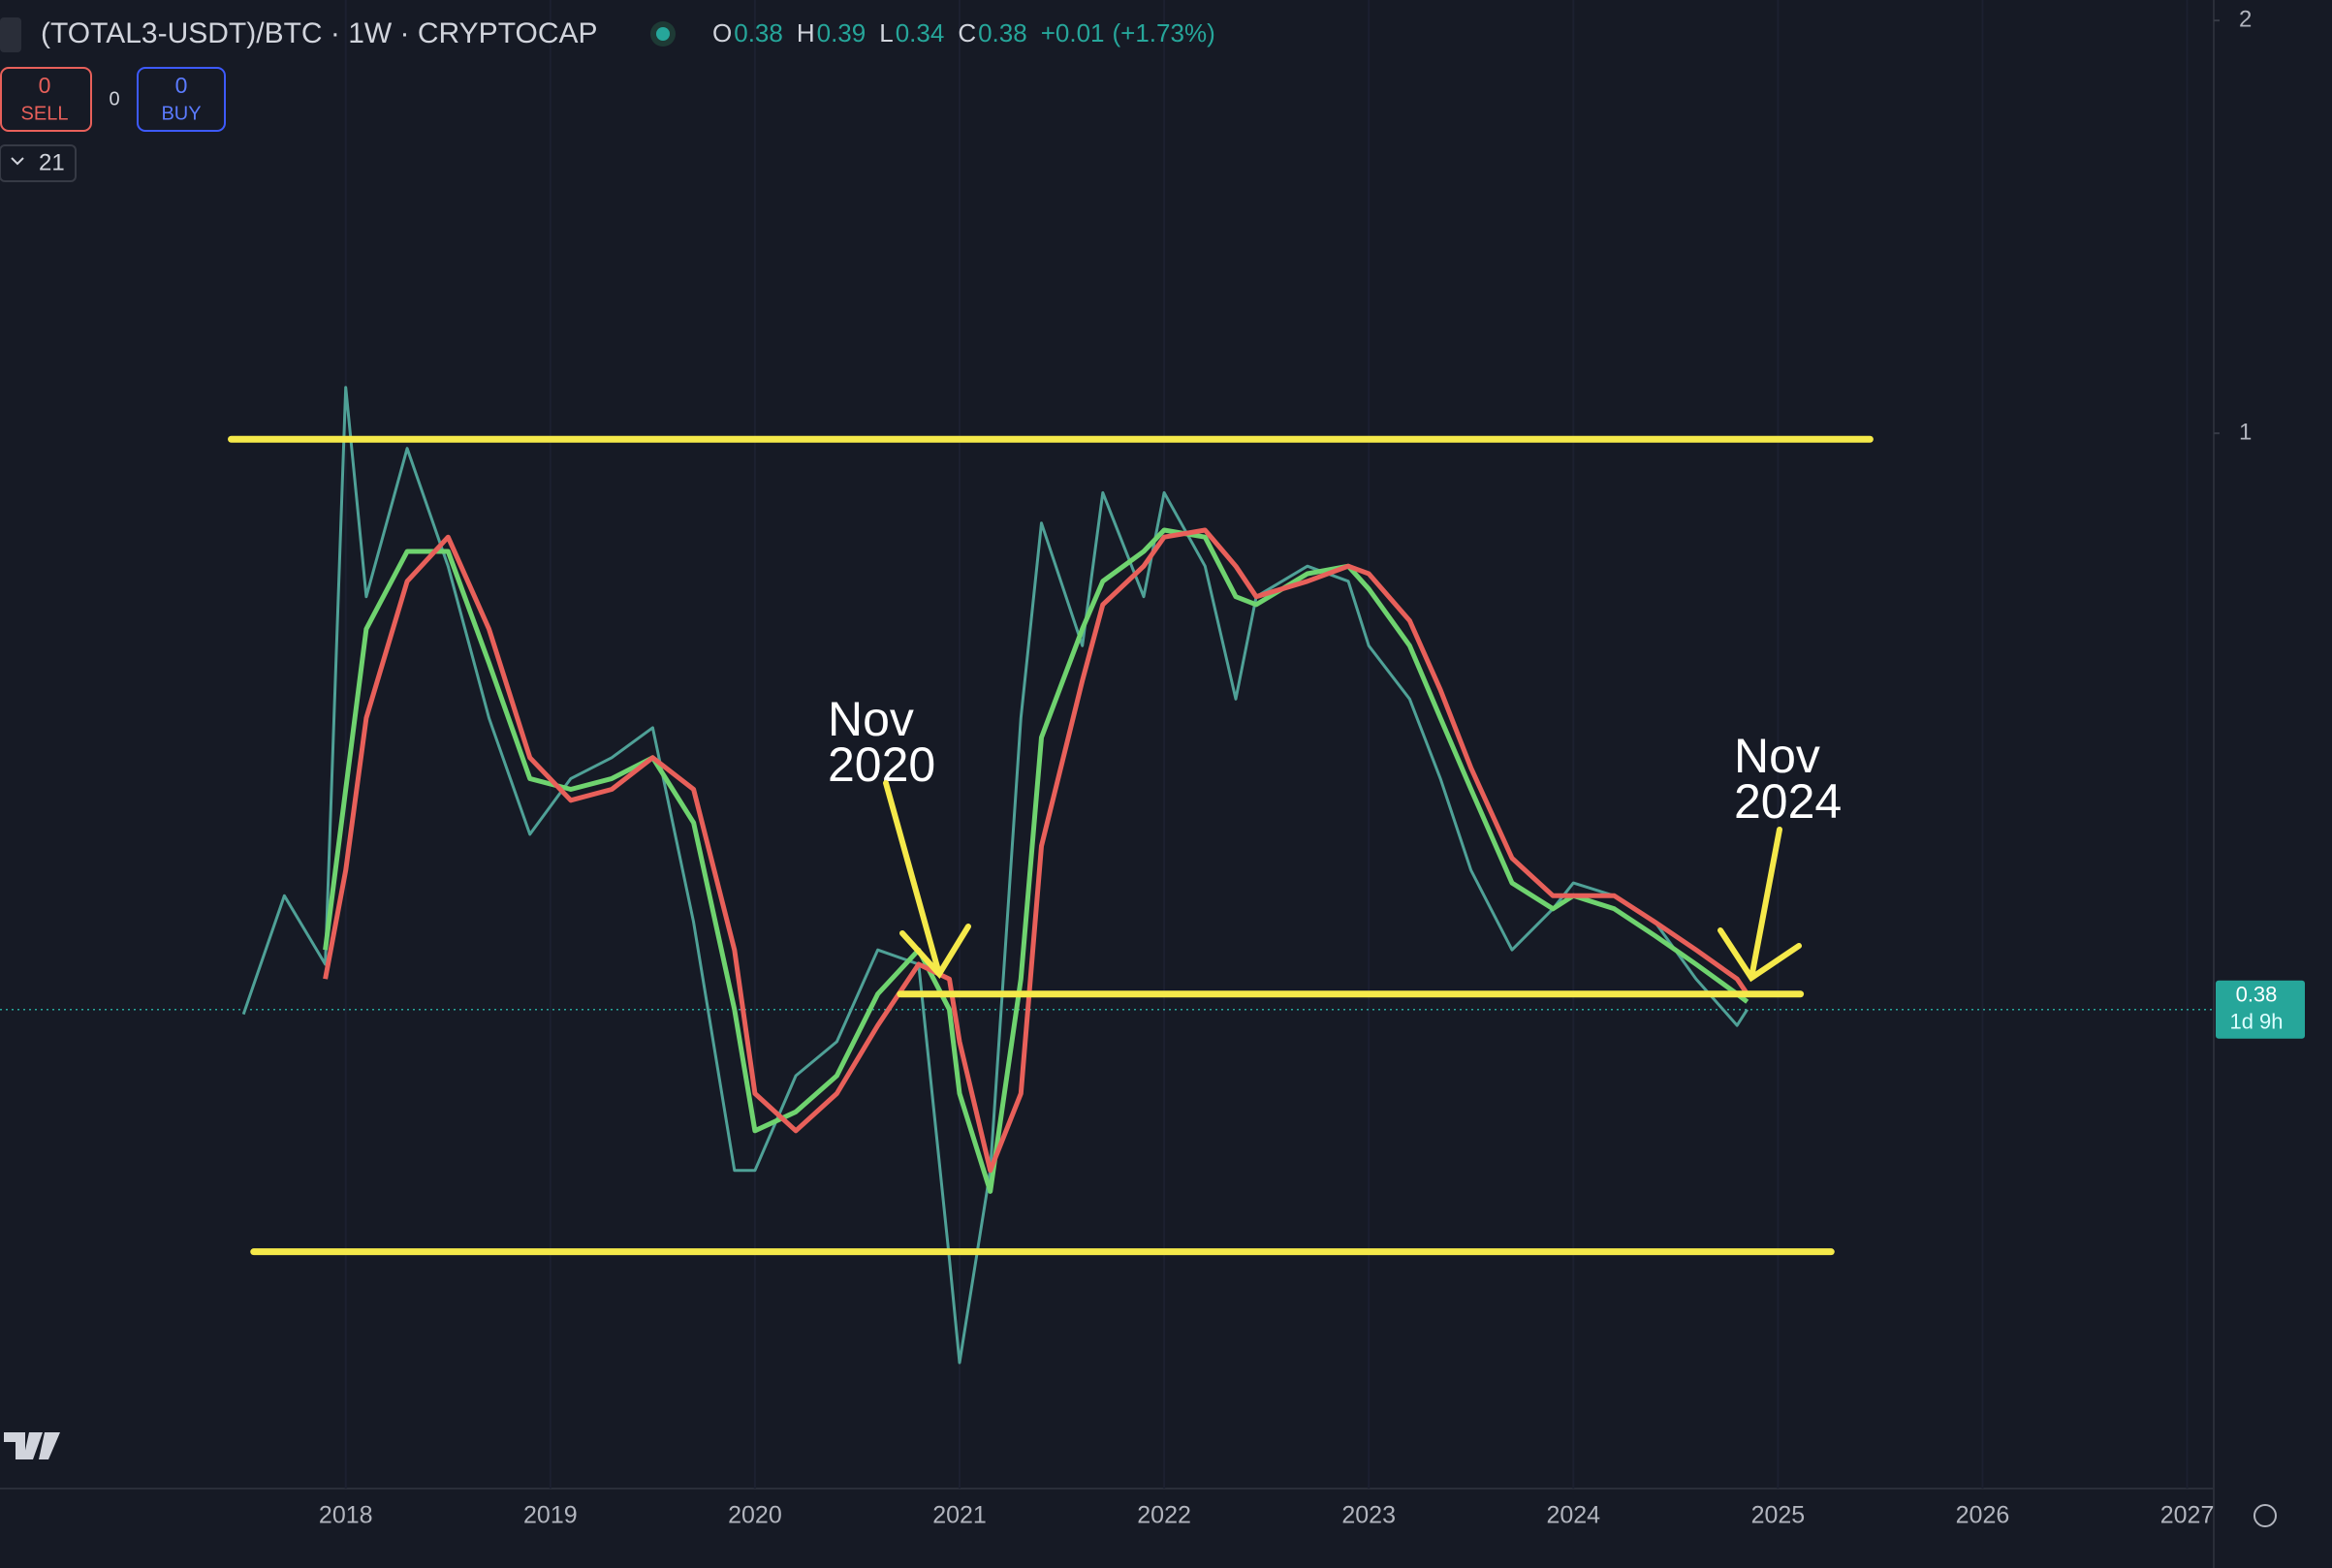  What do you see at coordinates (663, 34) in the screenshot?
I see `status-dot` at bounding box center [663, 34].